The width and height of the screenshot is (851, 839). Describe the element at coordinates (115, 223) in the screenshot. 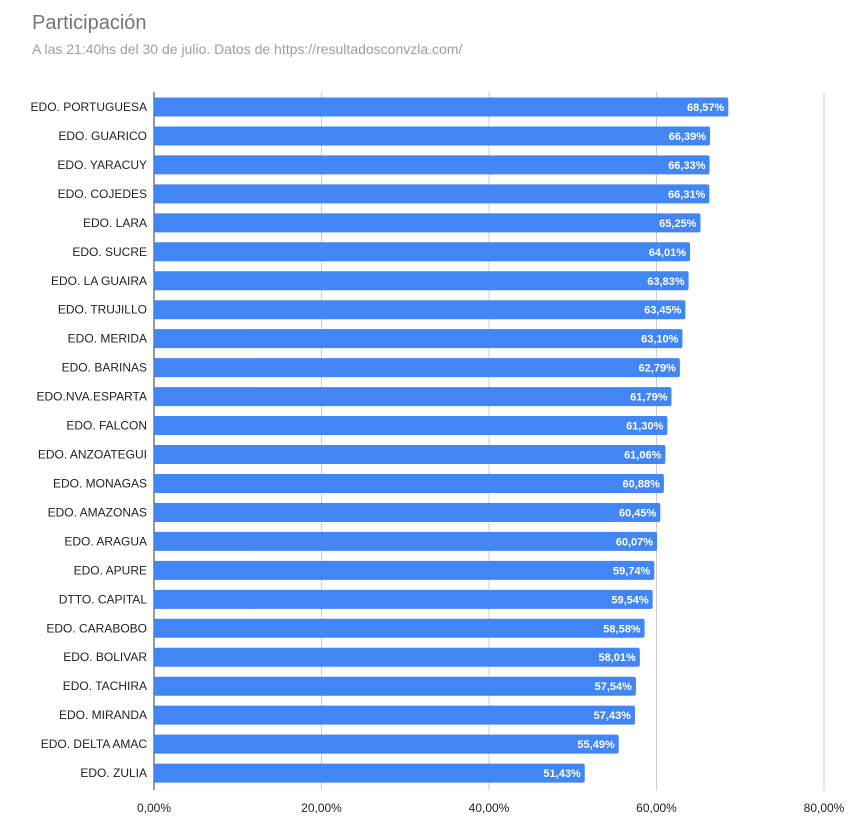

I see `category-label: EDO. LARA` at that location.